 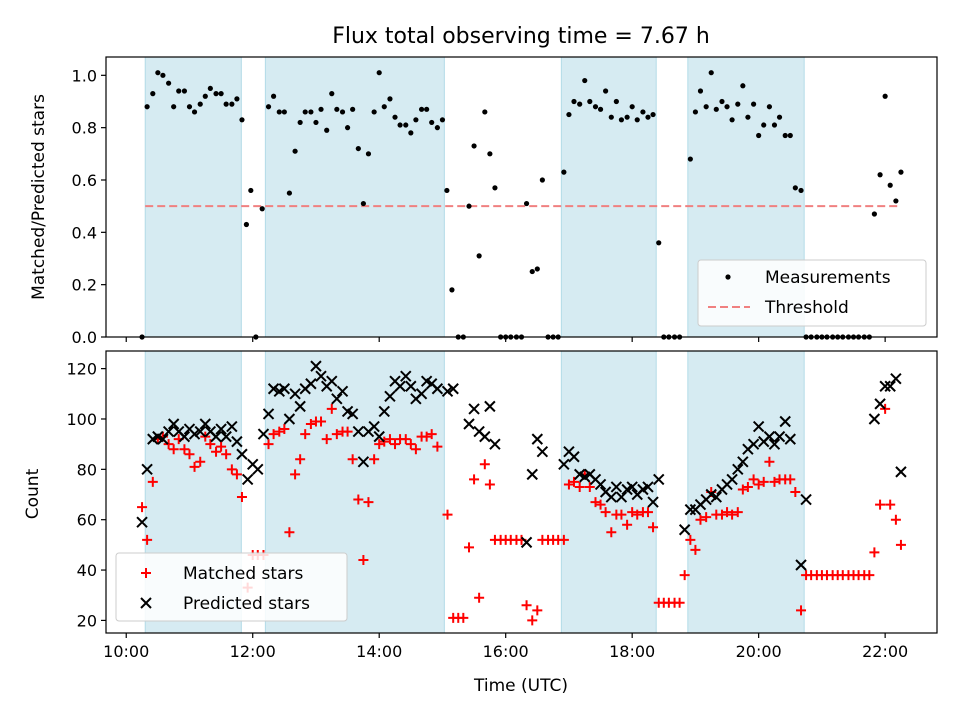 I want to click on x-tick-label: 12:00, so click(x=253, y=651).